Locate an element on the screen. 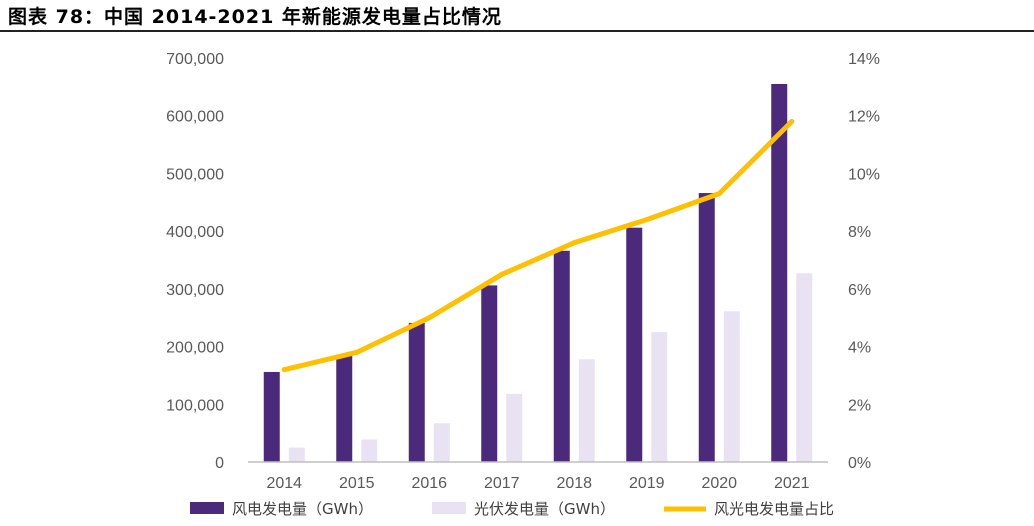 The image size is (1034, 526). title-divider is located at coordinates (517, 31).